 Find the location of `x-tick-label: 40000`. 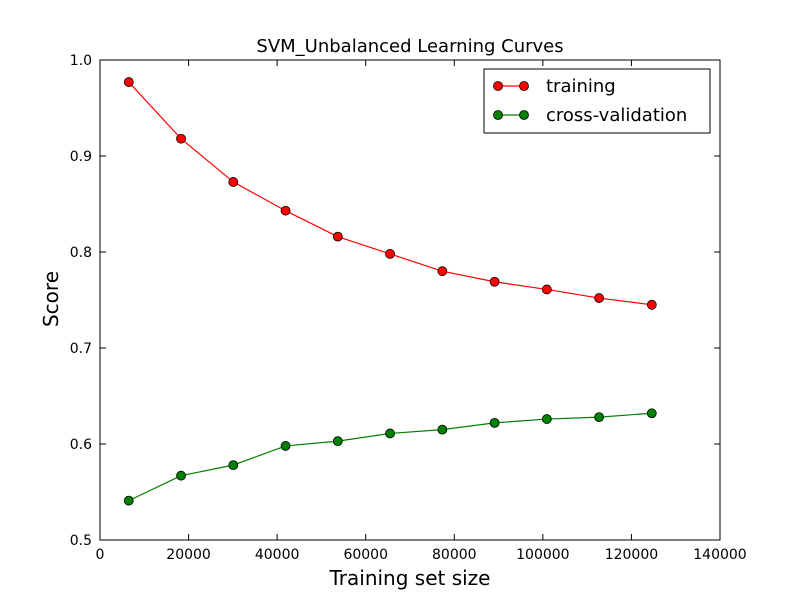

x-tick-label: 40000 is located at coordinates (277, 555).